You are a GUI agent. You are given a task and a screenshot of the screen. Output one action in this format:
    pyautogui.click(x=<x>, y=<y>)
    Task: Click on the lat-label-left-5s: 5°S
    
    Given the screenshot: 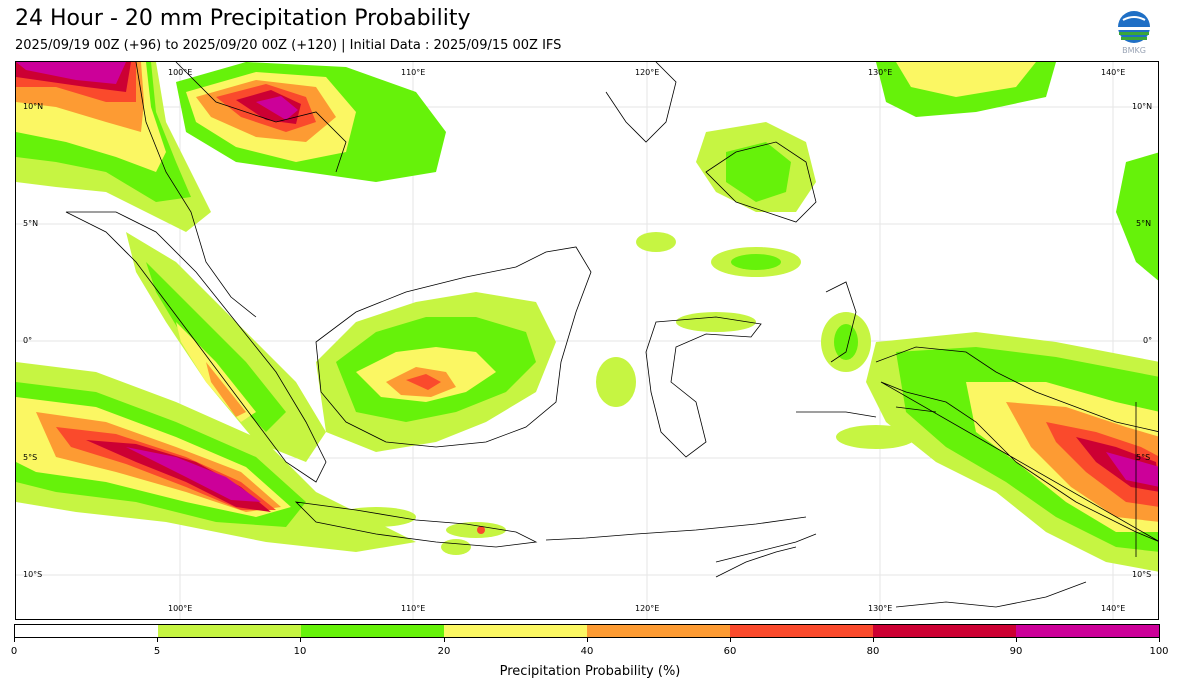 What is the action you would take?
    pyautogui.click(x=30, y=457)
    